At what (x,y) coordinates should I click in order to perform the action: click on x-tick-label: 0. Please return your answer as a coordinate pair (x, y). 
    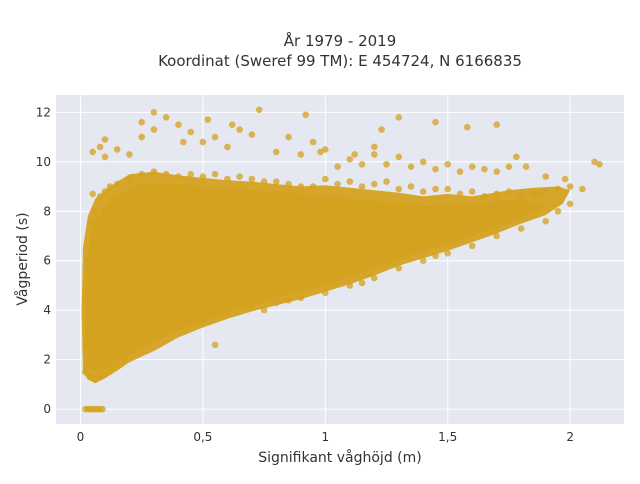
    Looking at the image, I should click on (81, 437).